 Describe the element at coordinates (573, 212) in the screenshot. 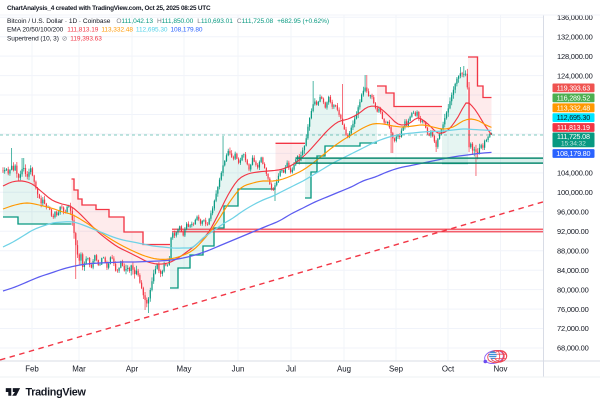

I see `svg-text: 96,000.00` at that location.